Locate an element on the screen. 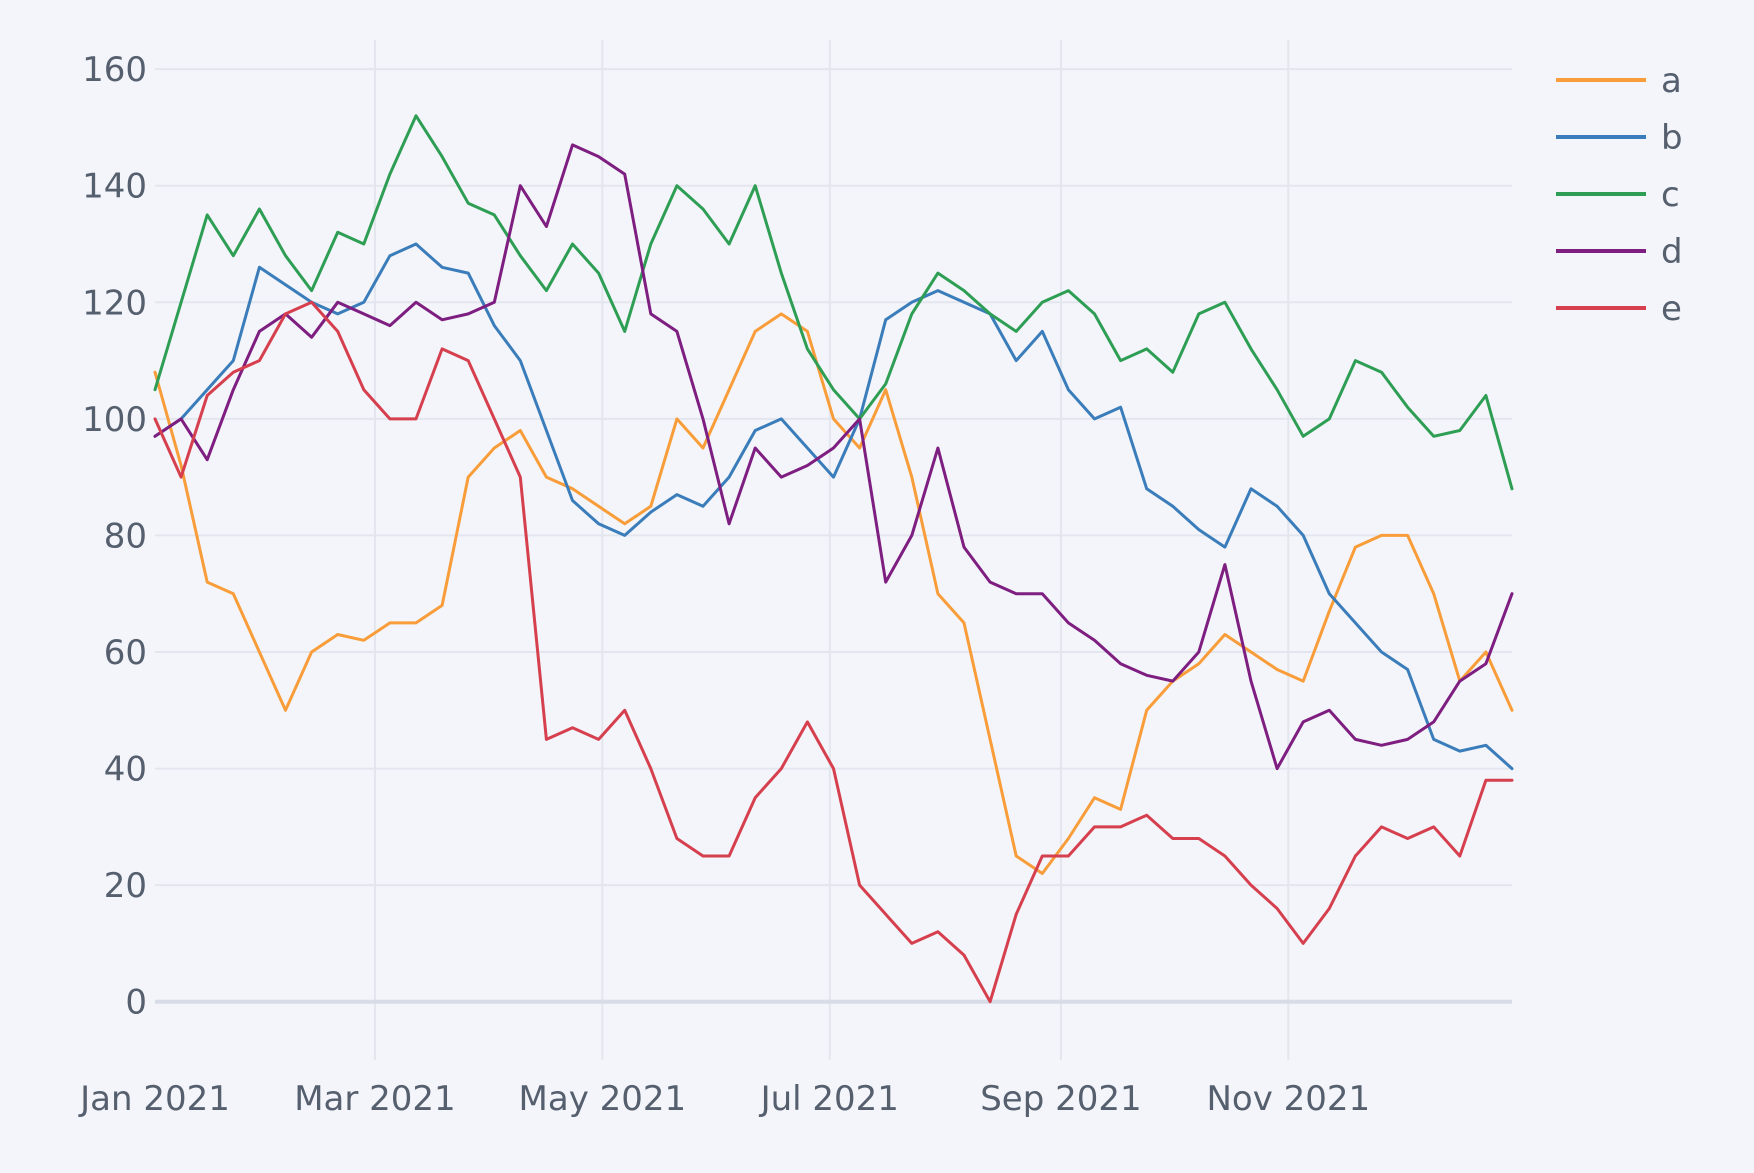 This screenshot has height=1173, width=1754. legend-label-a: a is located at coordinates (1671, 81).